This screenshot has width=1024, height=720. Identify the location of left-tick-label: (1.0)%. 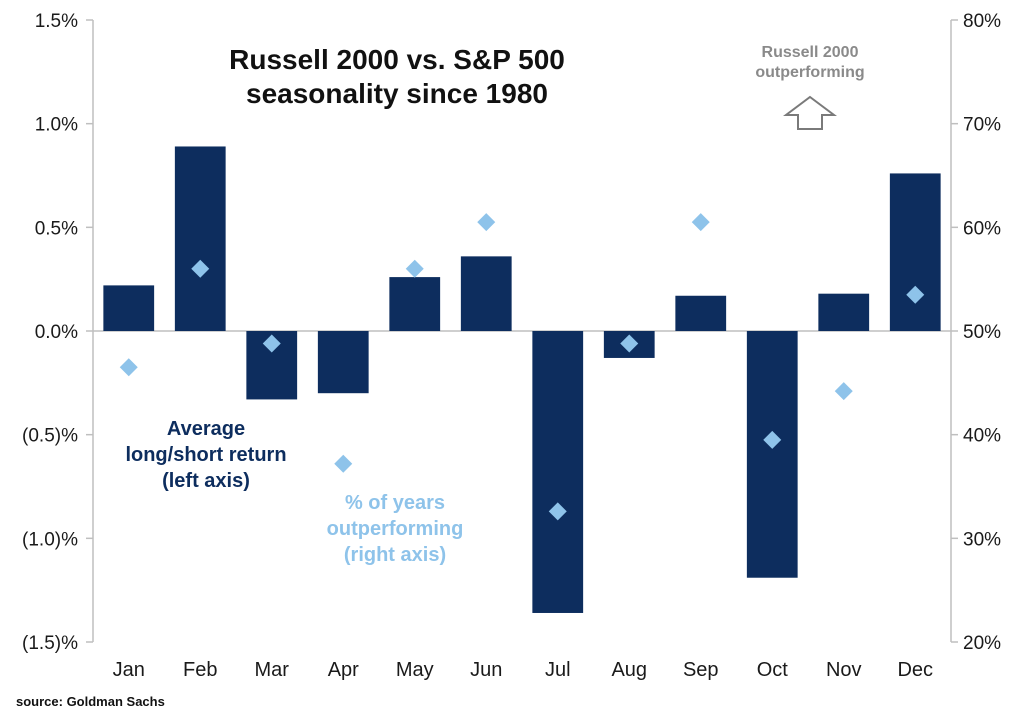
(50, 539).